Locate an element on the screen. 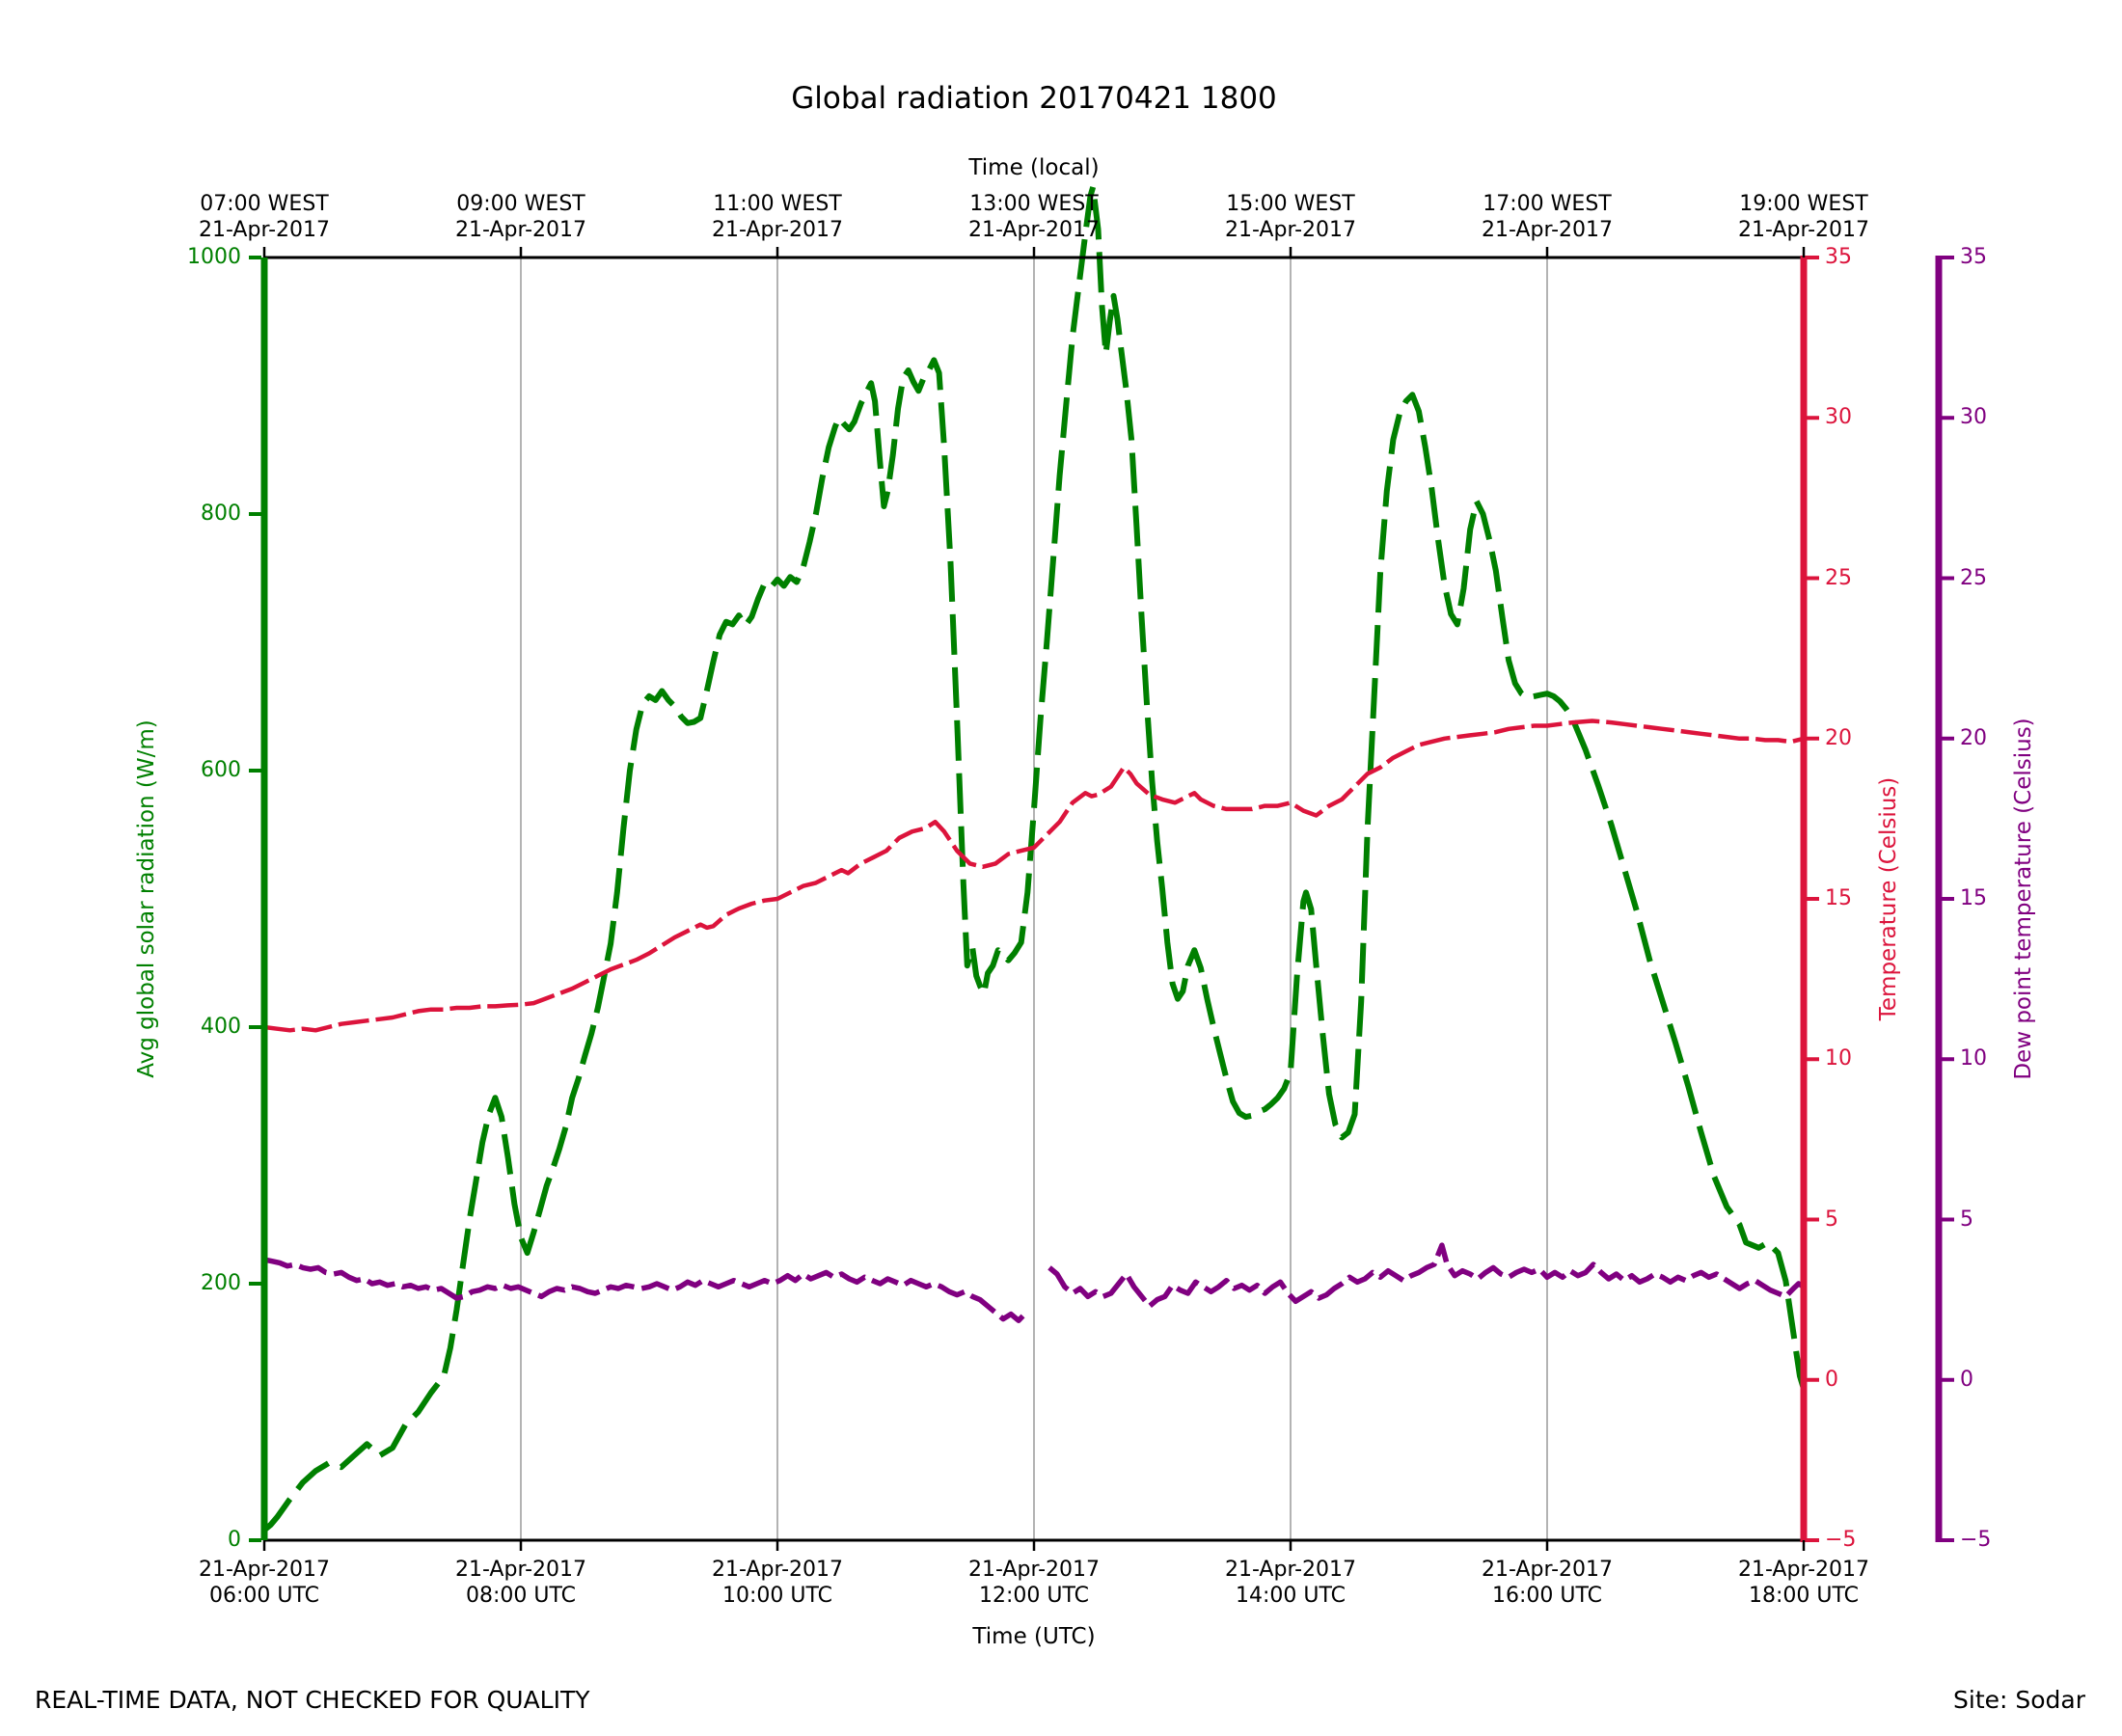  series-dewpoint is located at coordinates (1035, 1283).